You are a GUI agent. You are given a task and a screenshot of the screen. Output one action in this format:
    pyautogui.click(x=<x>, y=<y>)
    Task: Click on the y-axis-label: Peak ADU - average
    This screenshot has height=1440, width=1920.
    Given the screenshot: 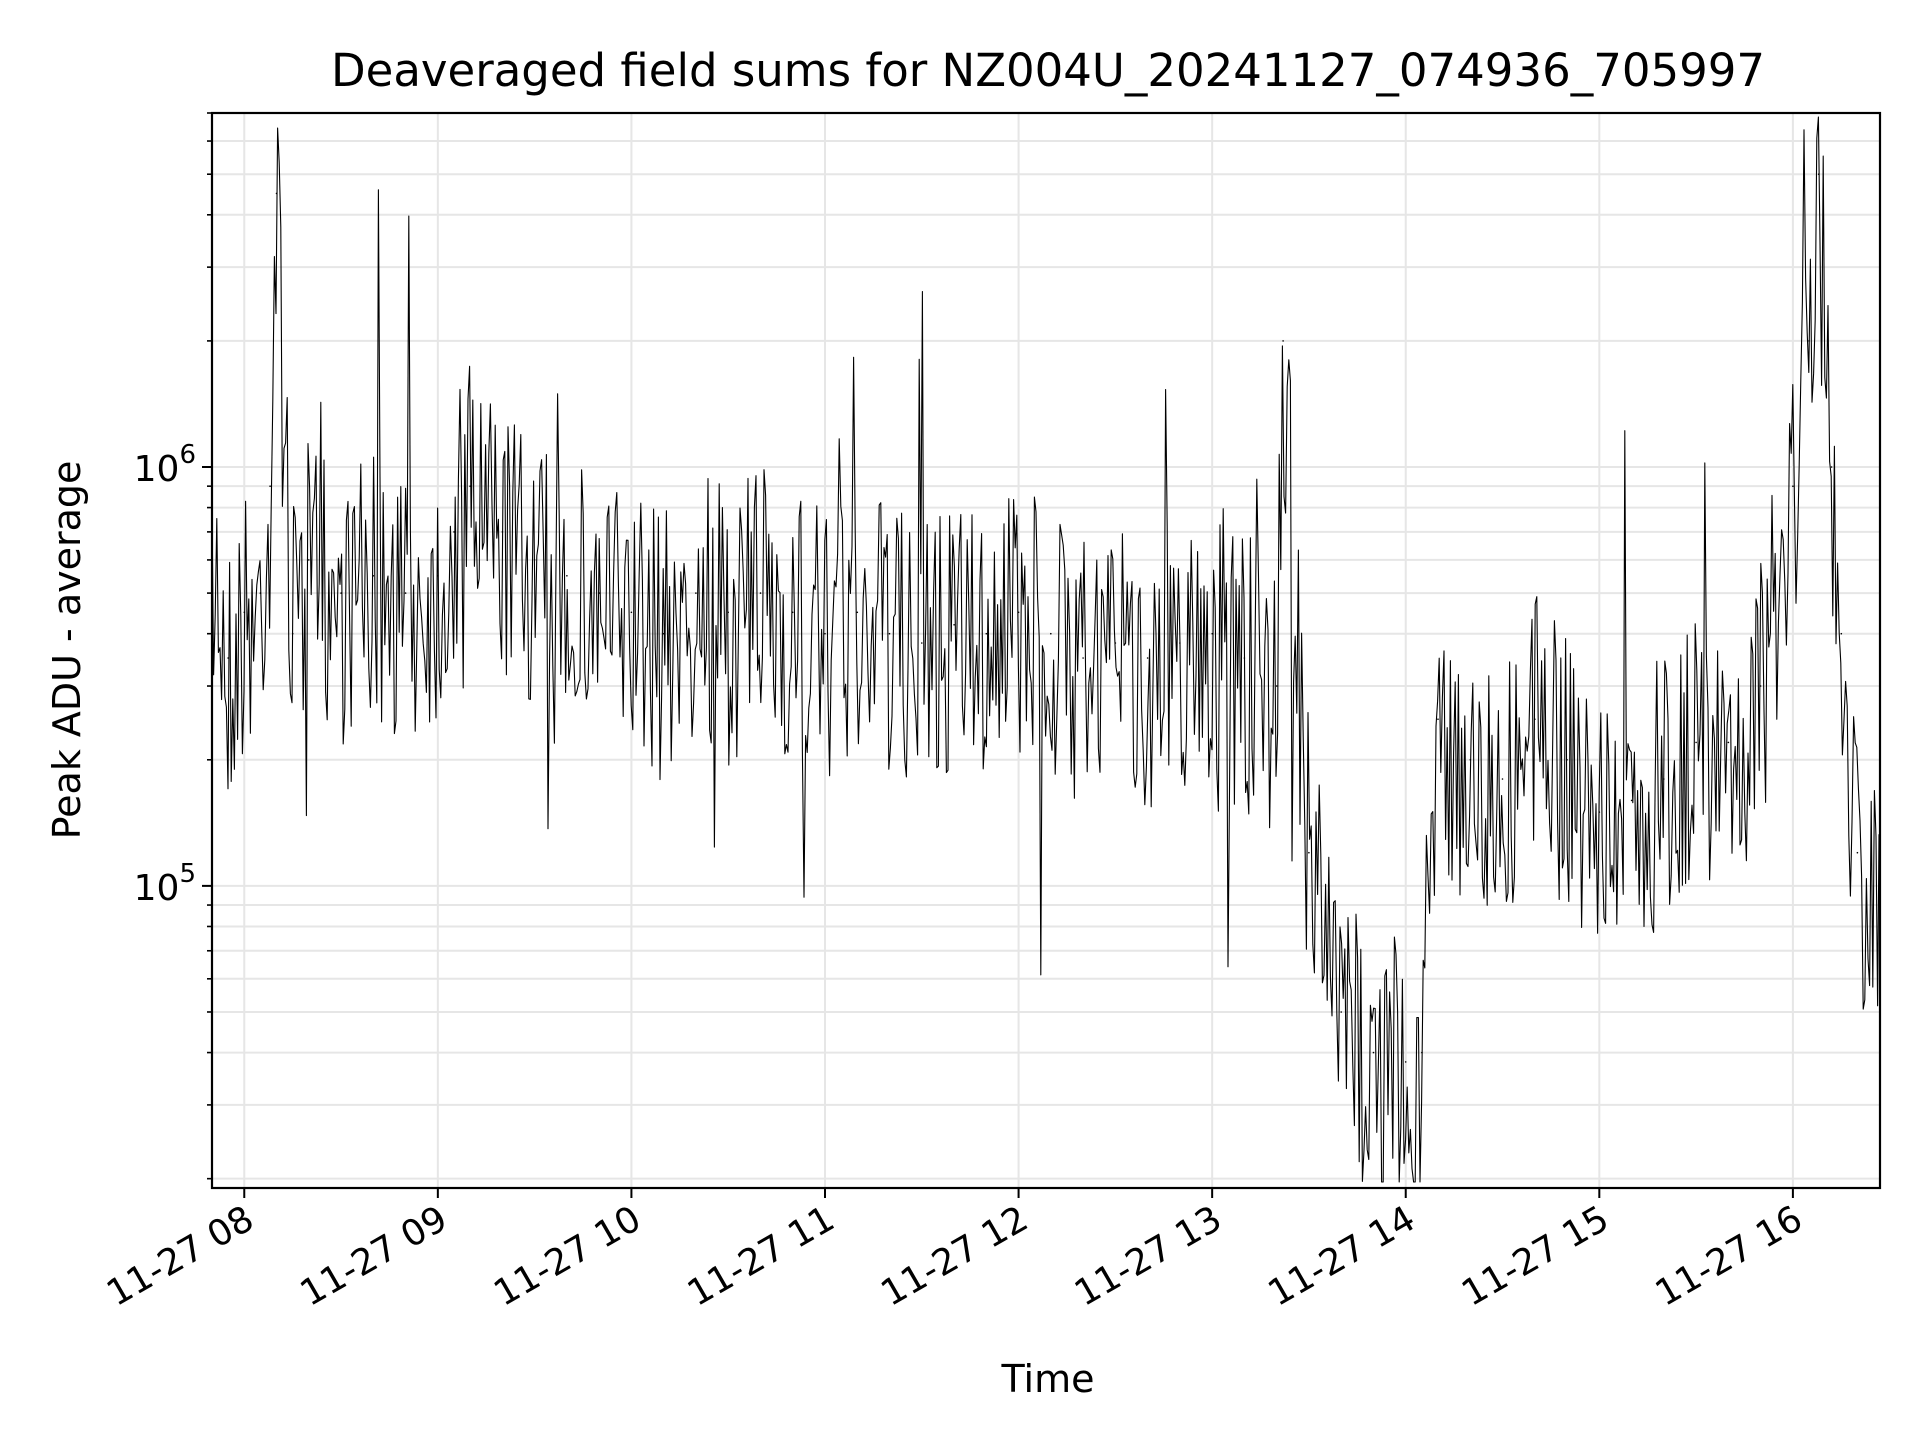 What is the action you would take?
    pyautogui.click(x=67, y=650)
    